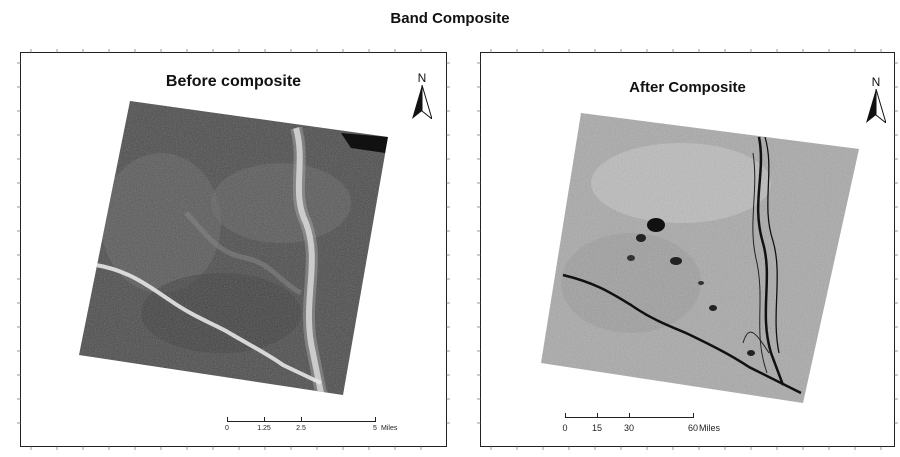  What do you see at coordinates (687, 87) in the screenshot?
I see `panel-title-after: After Composite` at bounding box center [687, 87].